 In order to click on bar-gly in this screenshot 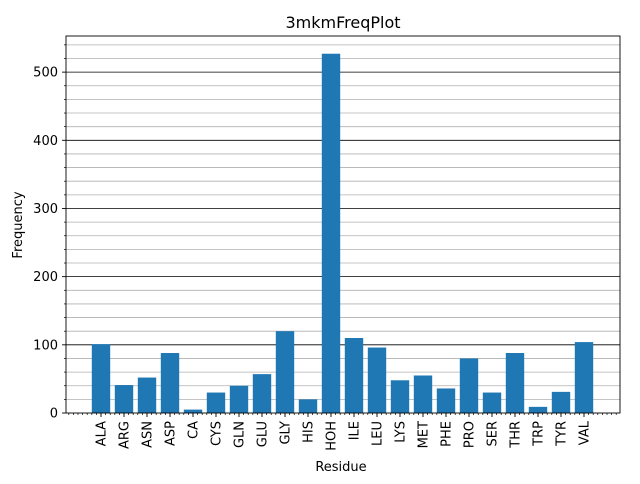, I will do `click(285, 372)`.